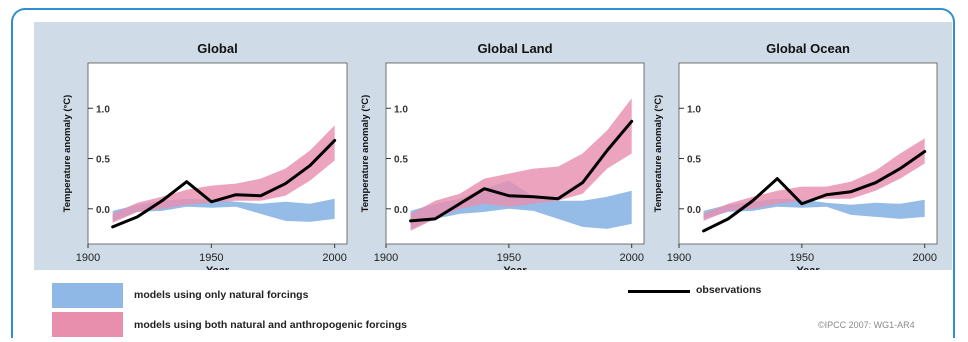  Describe the element at coordinates (401, 109) in the screenshot. I see `chart-2-ytick-label: 1.0` at that location.